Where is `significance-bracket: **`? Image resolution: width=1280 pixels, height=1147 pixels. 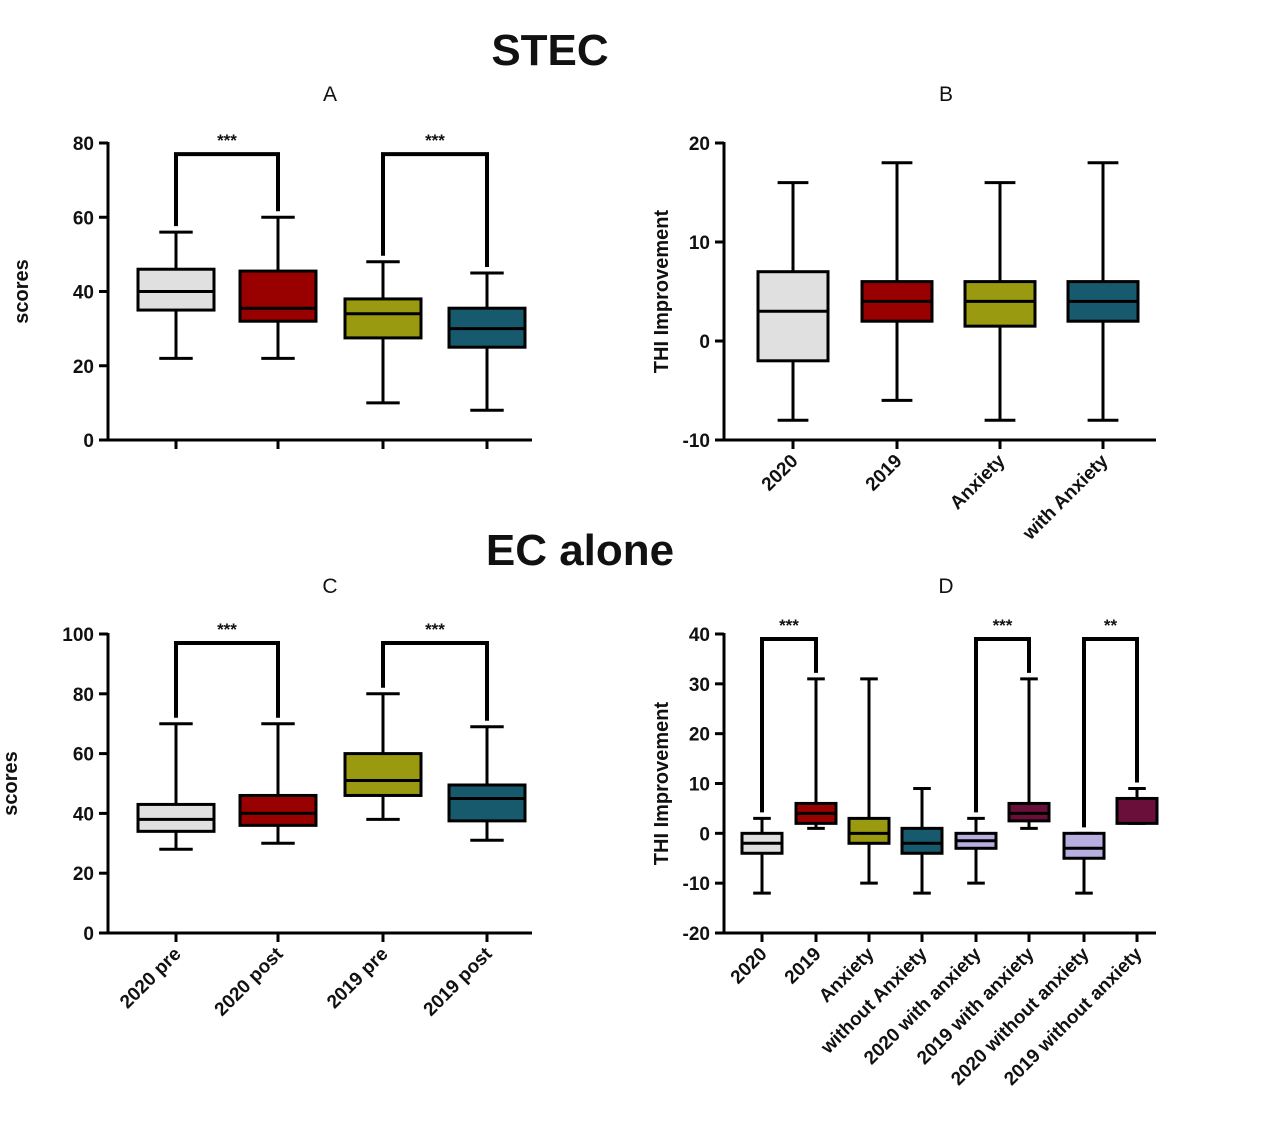
significance-bracket: ** is located at coordinates (1110, 722).